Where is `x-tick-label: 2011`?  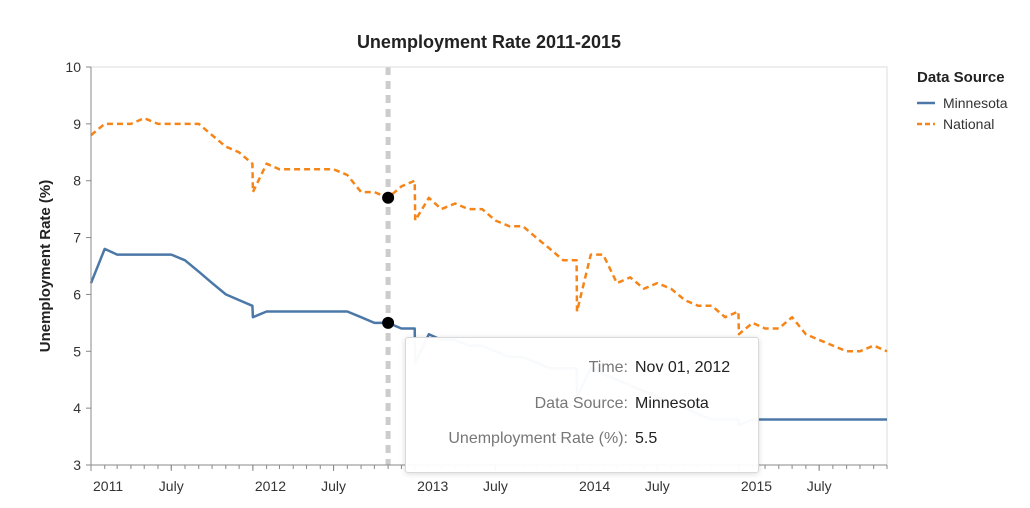 x-tick-label: 2011 is located at coordinates (108, 486).